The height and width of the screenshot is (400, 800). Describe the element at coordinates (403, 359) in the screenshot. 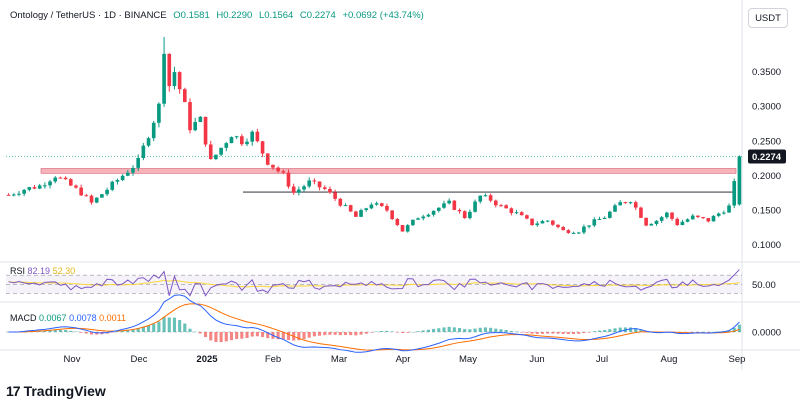

I see `time-tick-label: Apr` at that location.